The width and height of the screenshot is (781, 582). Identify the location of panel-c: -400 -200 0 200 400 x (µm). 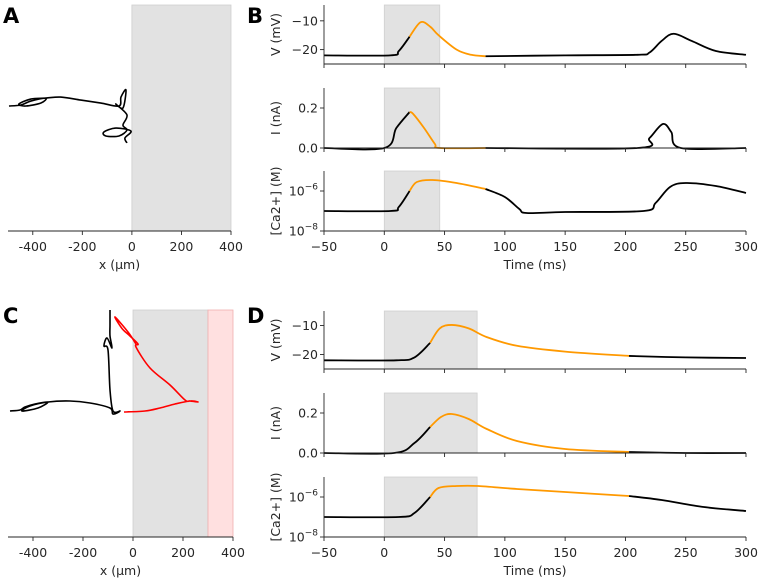
(126, 443).